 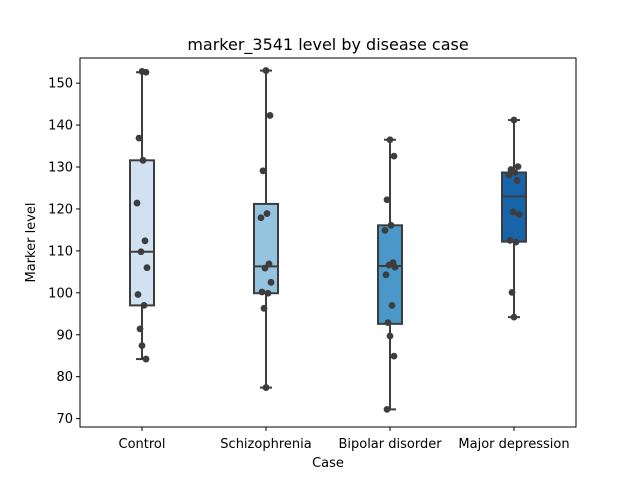 I want to click on y-axis: 70 80 90 100 110 120 130 140 150, so click(x=64, y=252).